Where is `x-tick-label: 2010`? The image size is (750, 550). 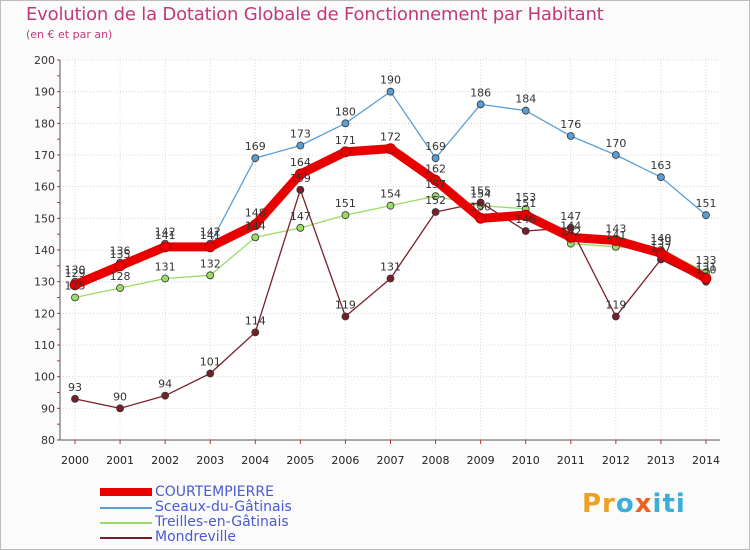 x-tick-label: 2010 is located at coordinates (526, 460).